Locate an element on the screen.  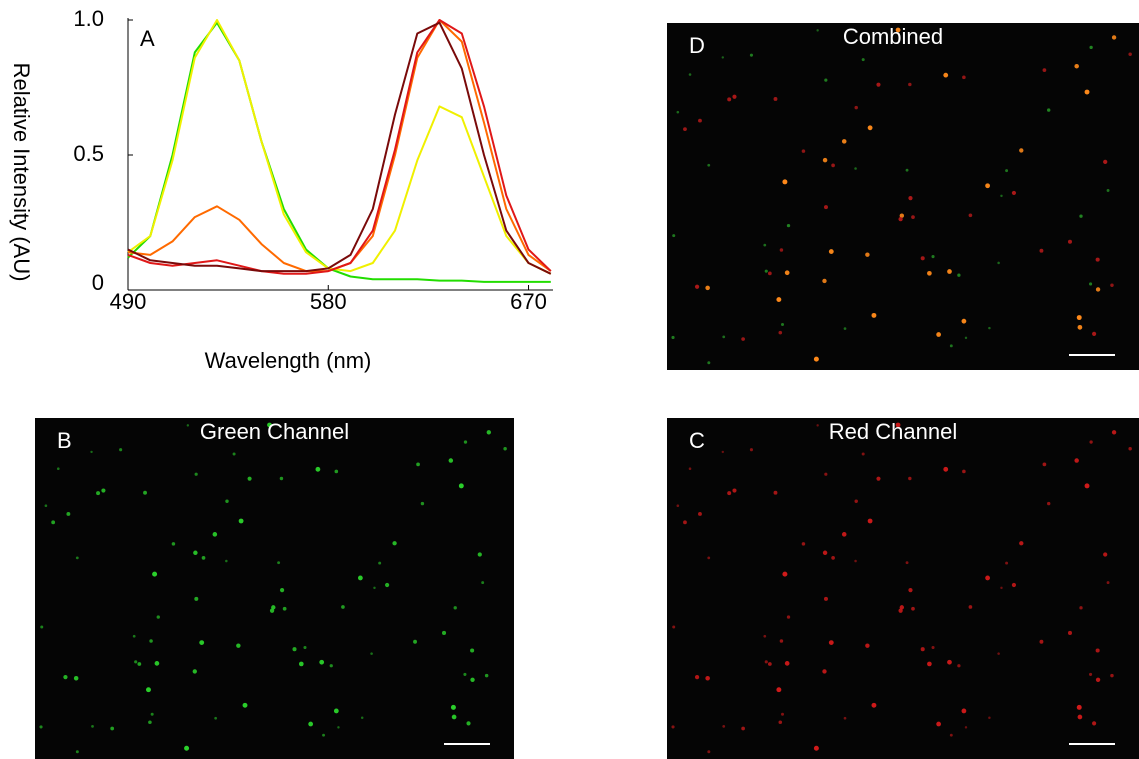
x-tick-label: 580 is located at coordinates (328, 301).